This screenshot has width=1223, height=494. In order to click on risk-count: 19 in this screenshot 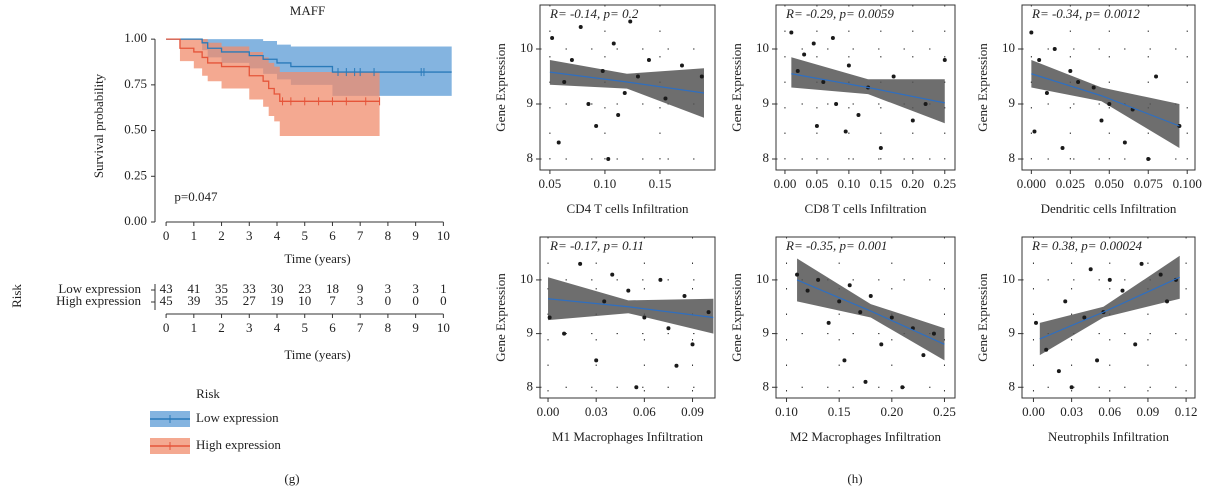, I will do `click(277, 300)`.